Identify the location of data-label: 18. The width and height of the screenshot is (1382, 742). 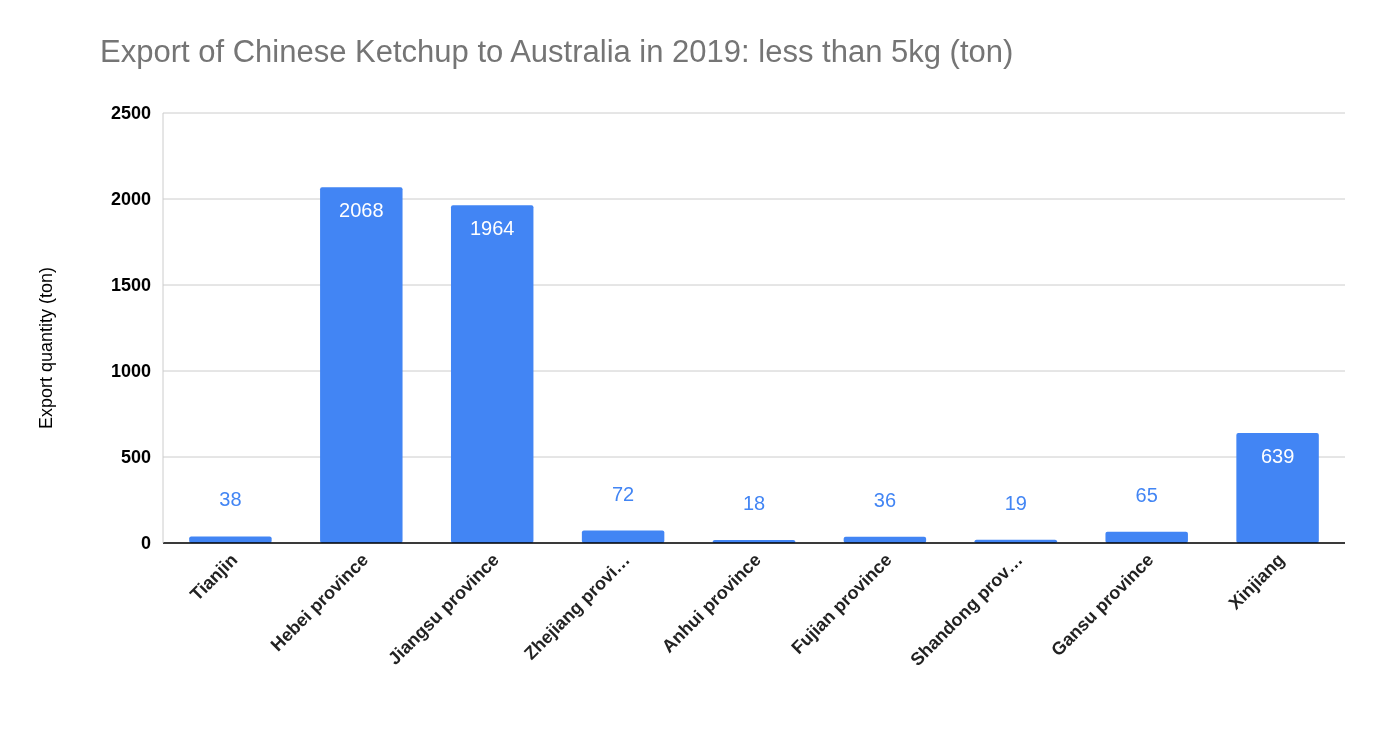
(754, 502).